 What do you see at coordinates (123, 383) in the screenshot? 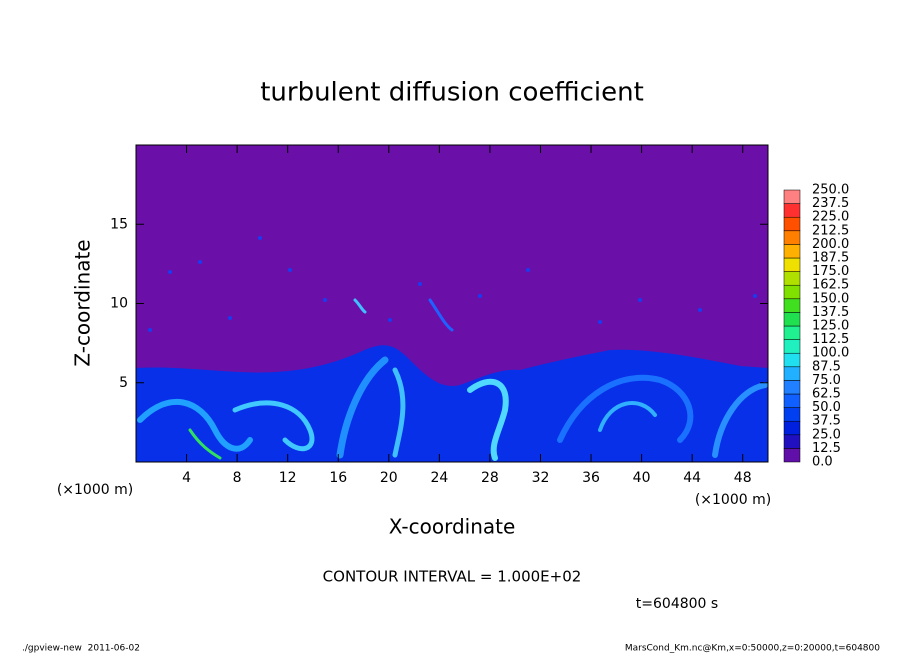
I see `y-tick-label: 5` at bounding box center [123, 383].